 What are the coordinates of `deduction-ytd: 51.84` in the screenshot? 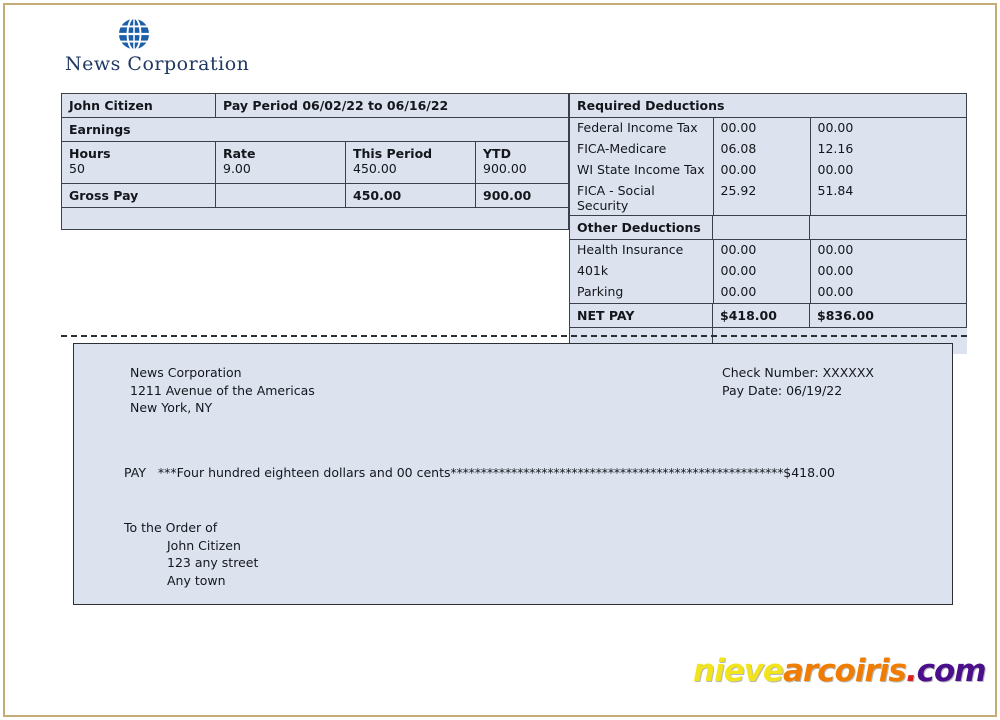 It's located at (888, 198).